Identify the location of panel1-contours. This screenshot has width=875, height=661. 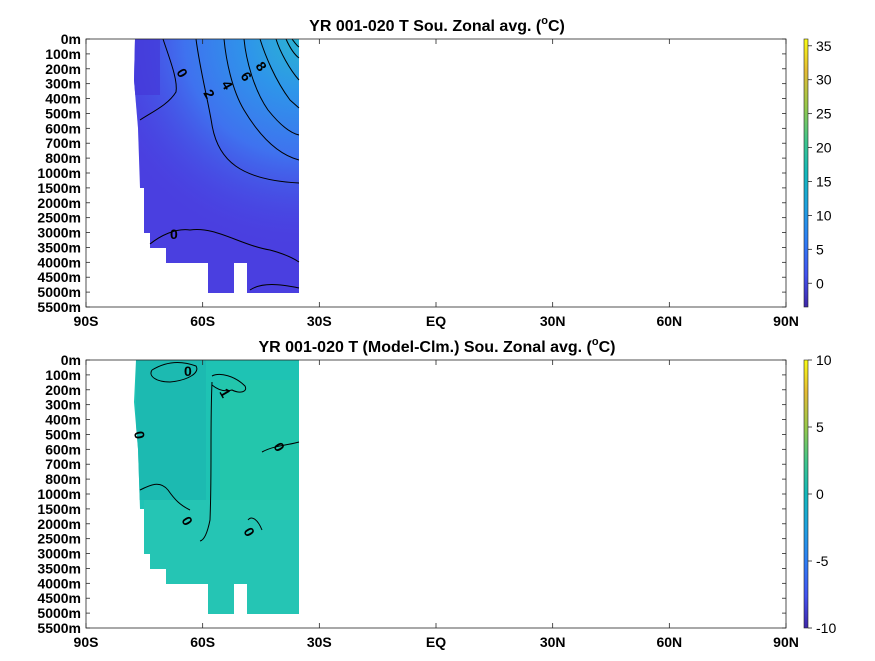
(219, 164).